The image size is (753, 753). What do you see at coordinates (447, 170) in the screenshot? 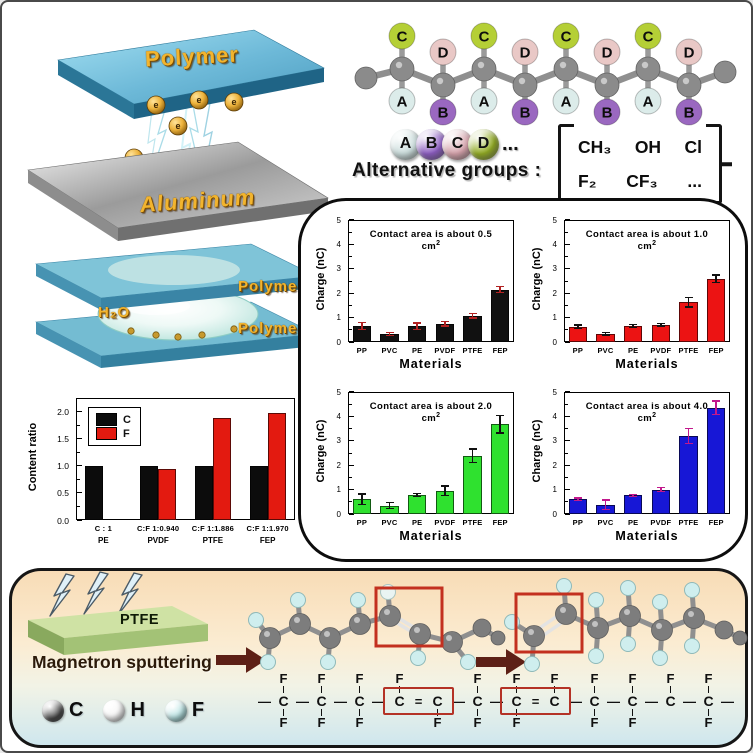
I see `alternative-groups-caption: Alternative groups :` at bounding box center [447, 170].